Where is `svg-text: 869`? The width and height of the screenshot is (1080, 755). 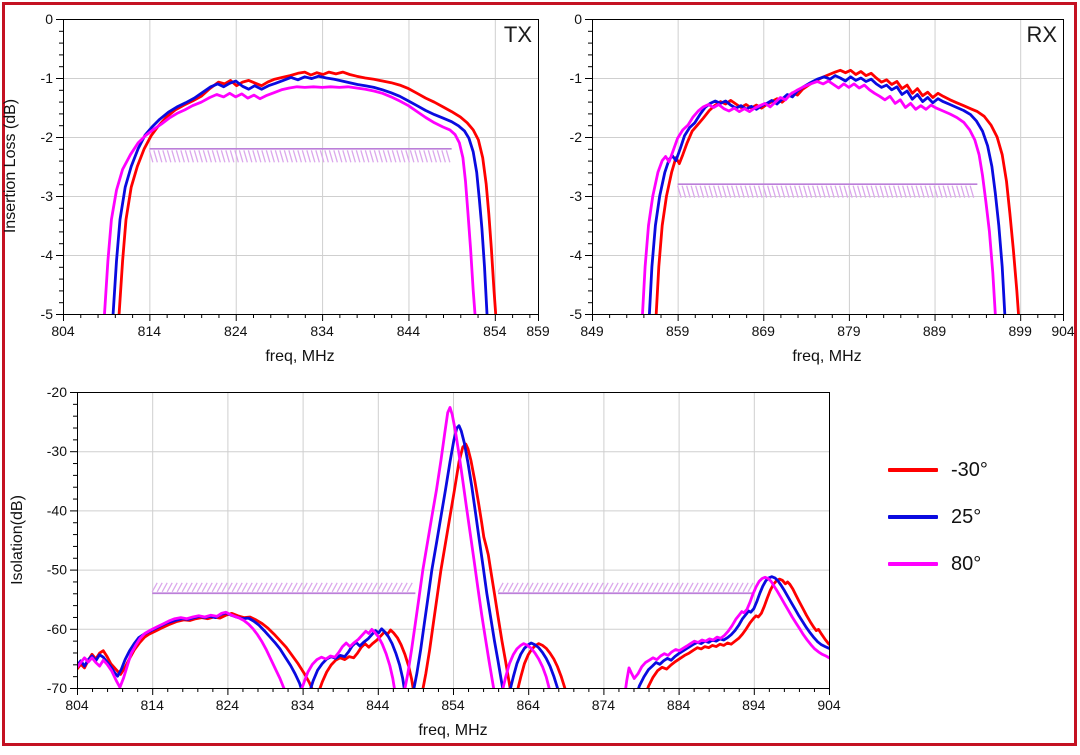 svg-text: 869 is located at coordinates (764, 331).